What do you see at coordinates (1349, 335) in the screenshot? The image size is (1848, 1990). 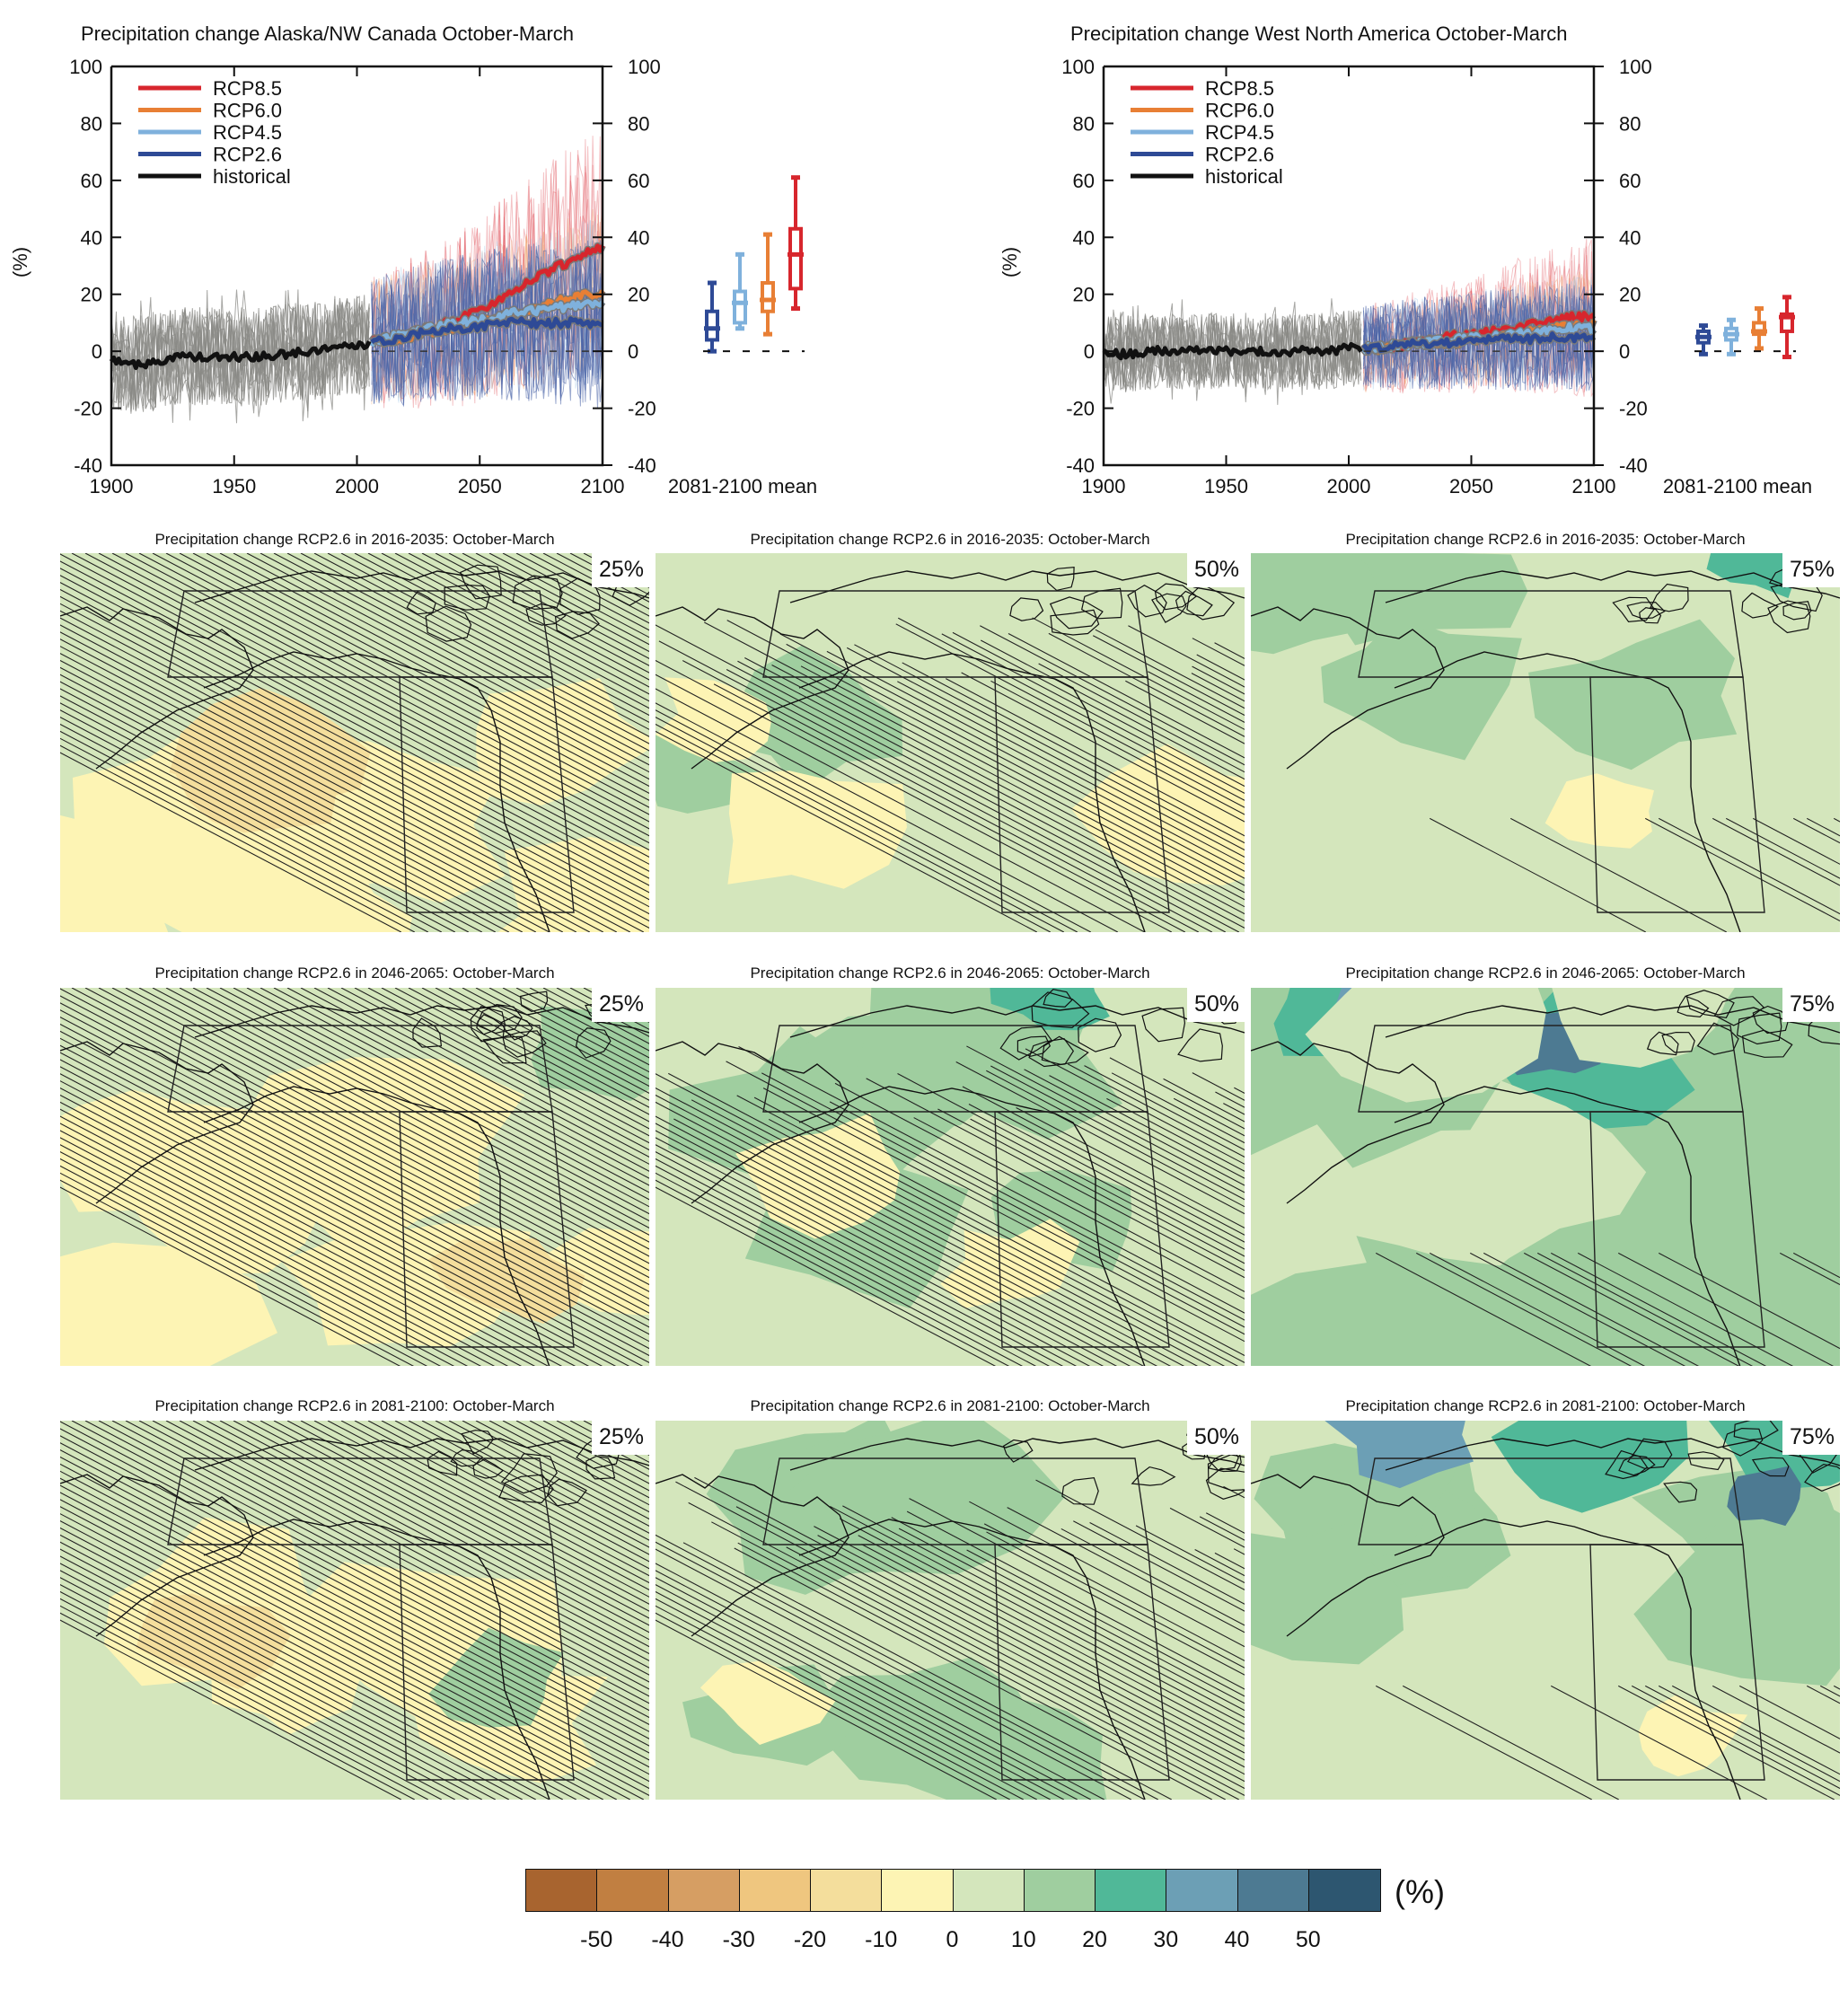 I see `mean-lines` at bounding box center [1349, 335].